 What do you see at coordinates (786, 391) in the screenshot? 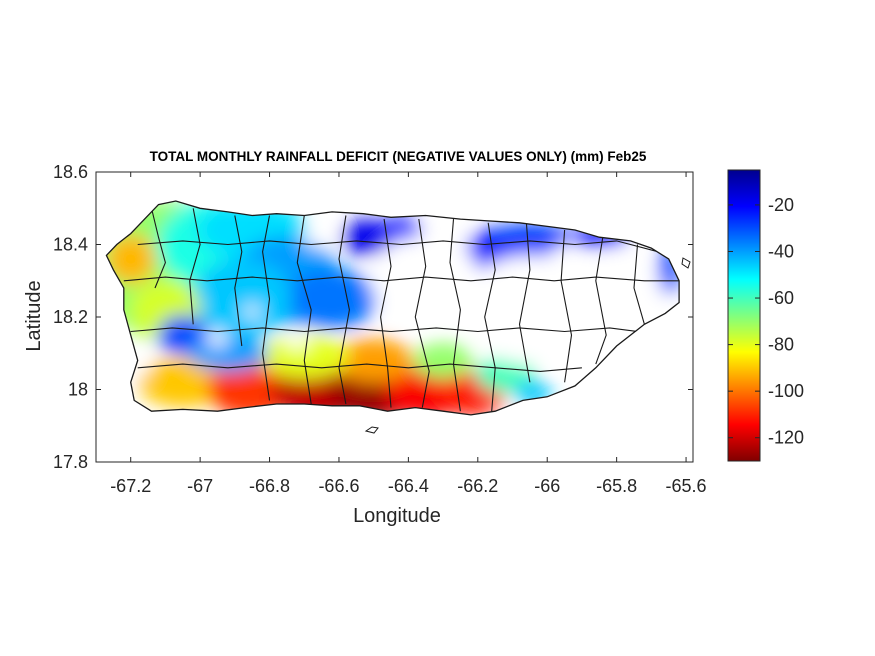
I see `colorbar-tick-label: -100` at bounding box center [786, 391].